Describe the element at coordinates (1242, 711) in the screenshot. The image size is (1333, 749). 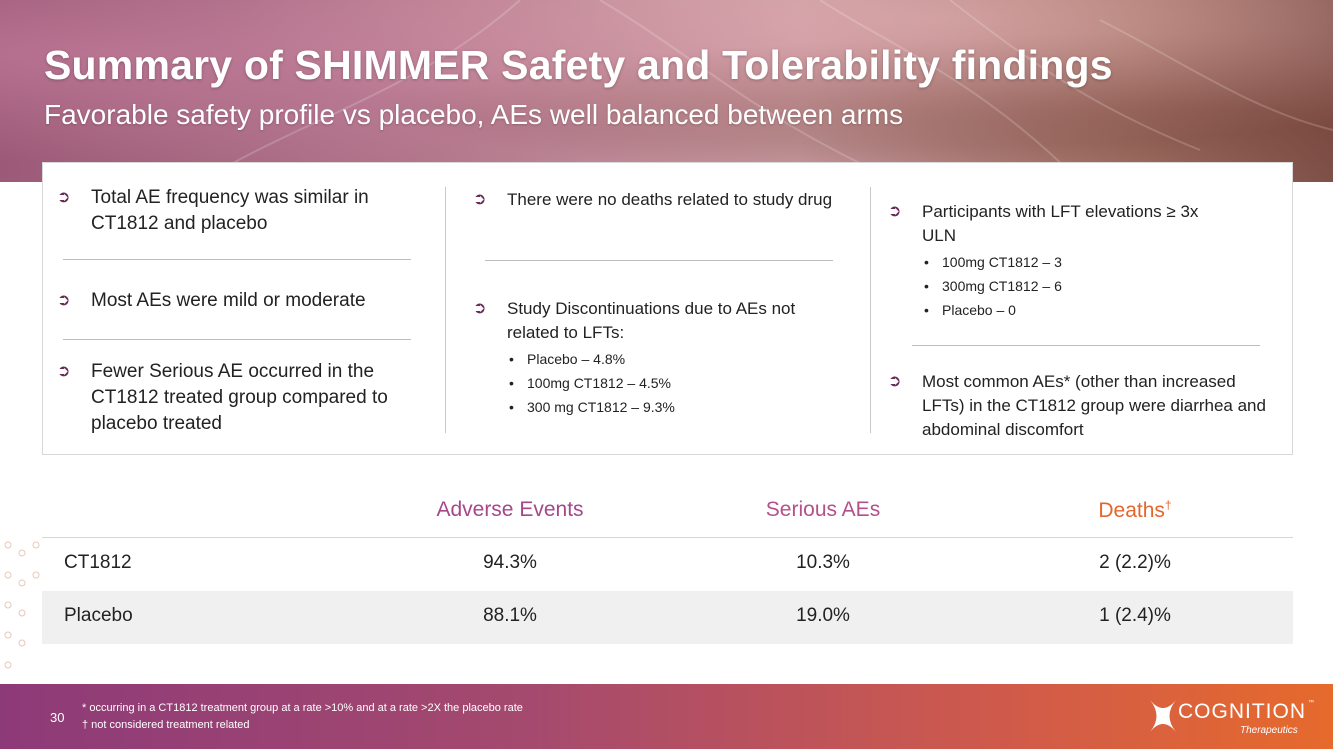
I see `logo-wordmark: COGNITION` at that location.